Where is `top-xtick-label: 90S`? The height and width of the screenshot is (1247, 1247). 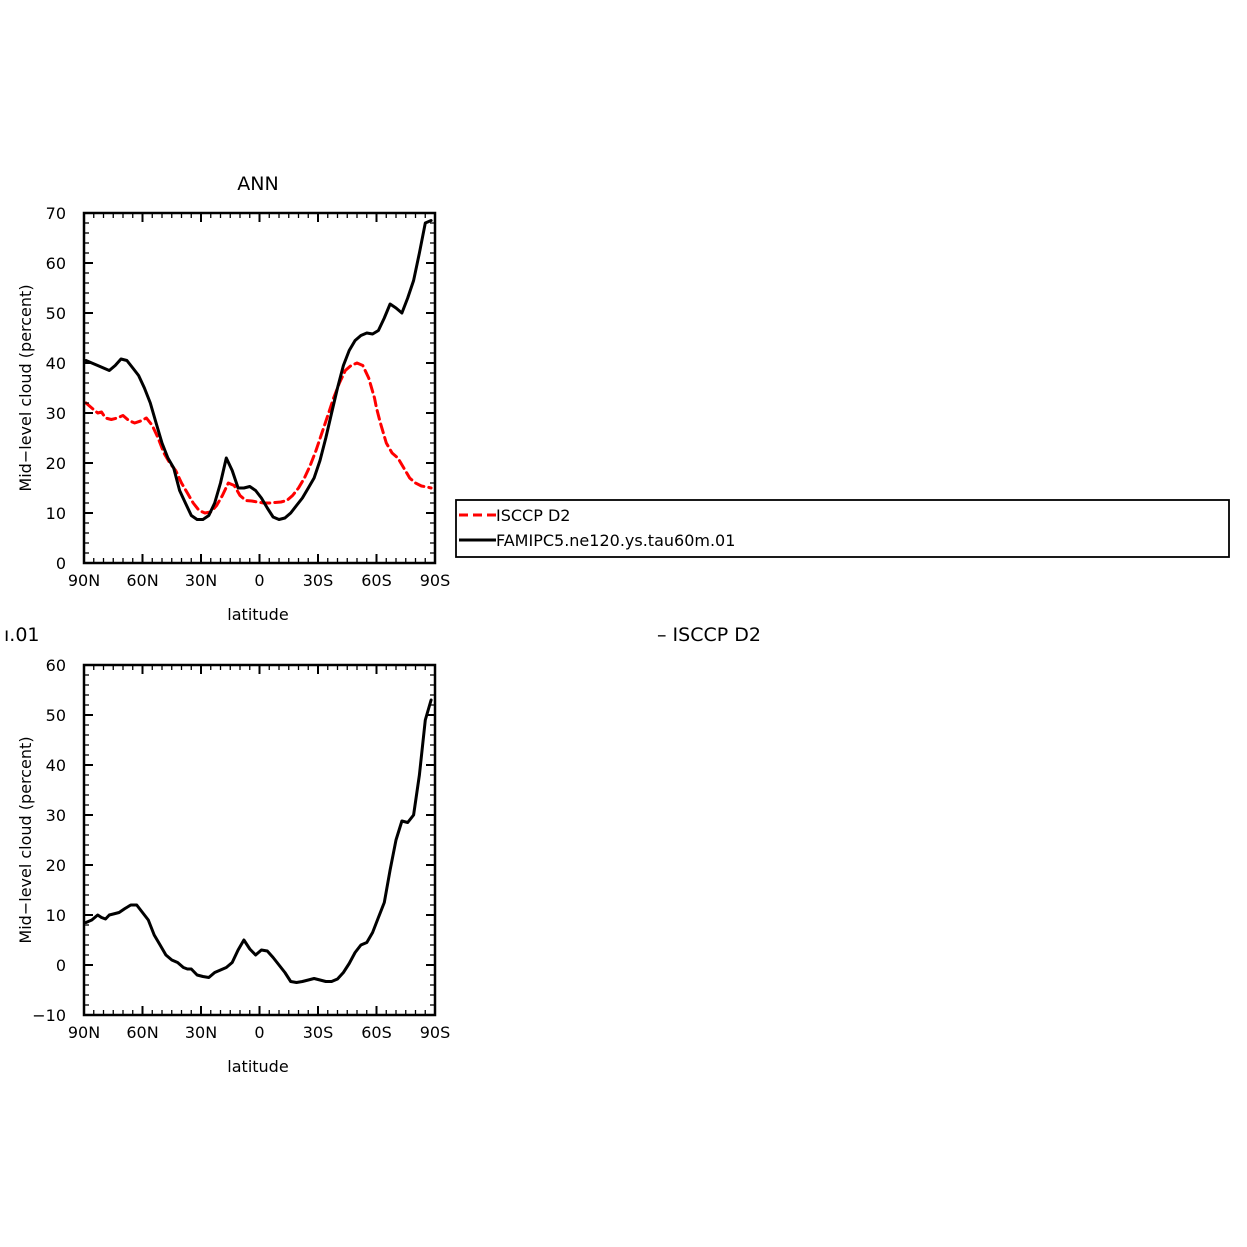
top-xtick-label: 90S is located at coordinates (435, 580).